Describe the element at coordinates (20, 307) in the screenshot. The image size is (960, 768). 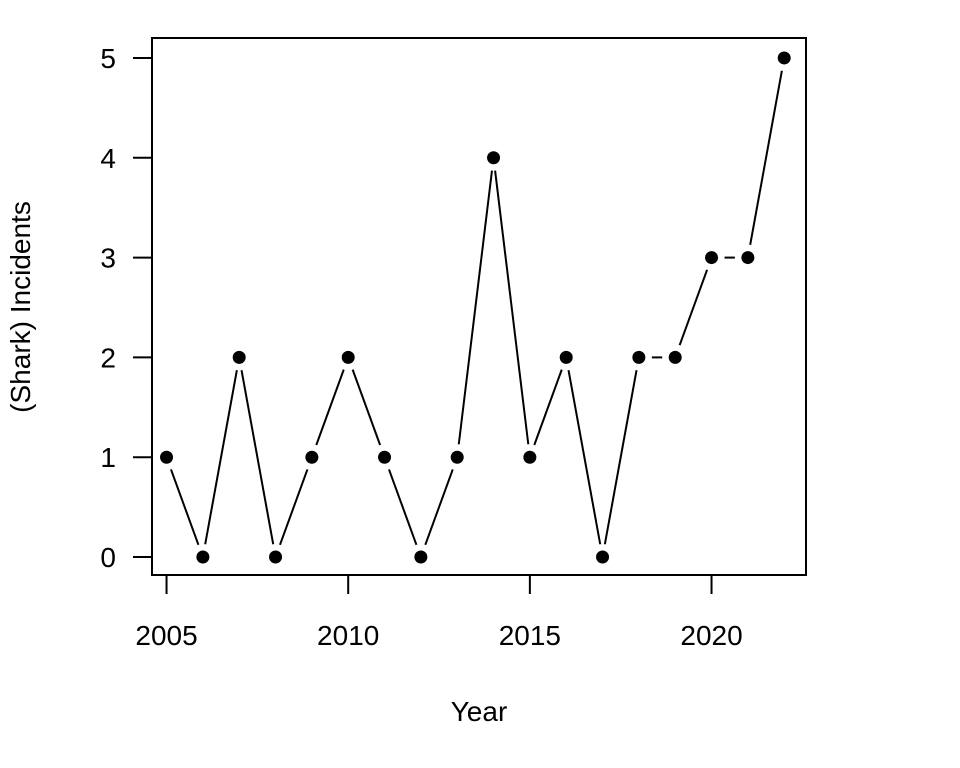
I see `y-axis-title: (Shark) Incidents` at that location.